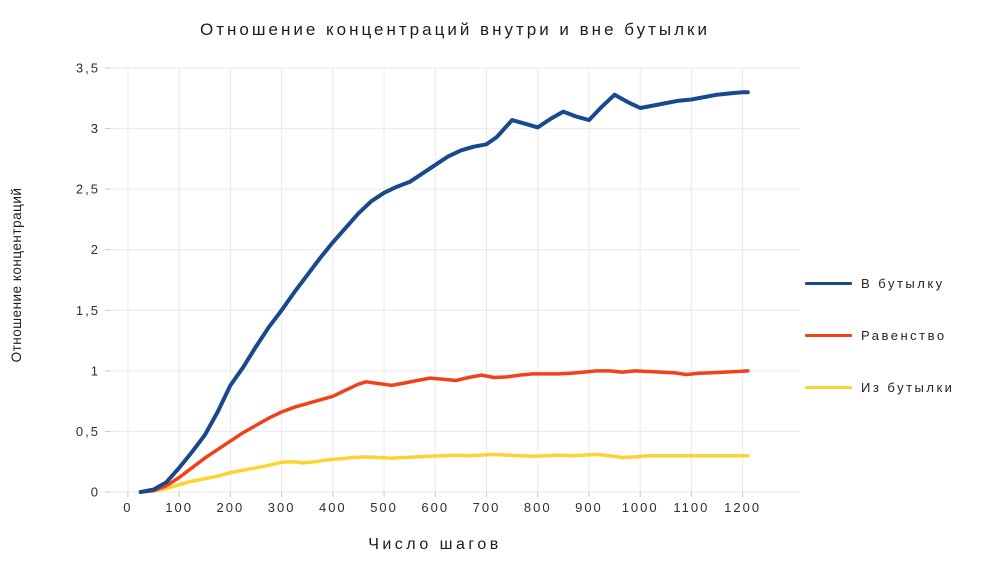  Describe the element at coordinates (88, 431) in the screenshot. I see `y-tick-label: 0,5` at that location.